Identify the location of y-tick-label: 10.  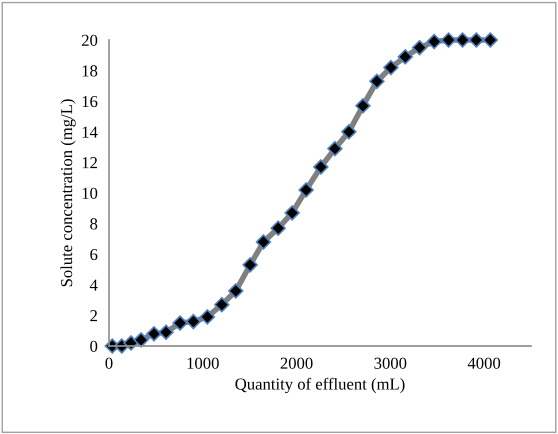
(90, 193).